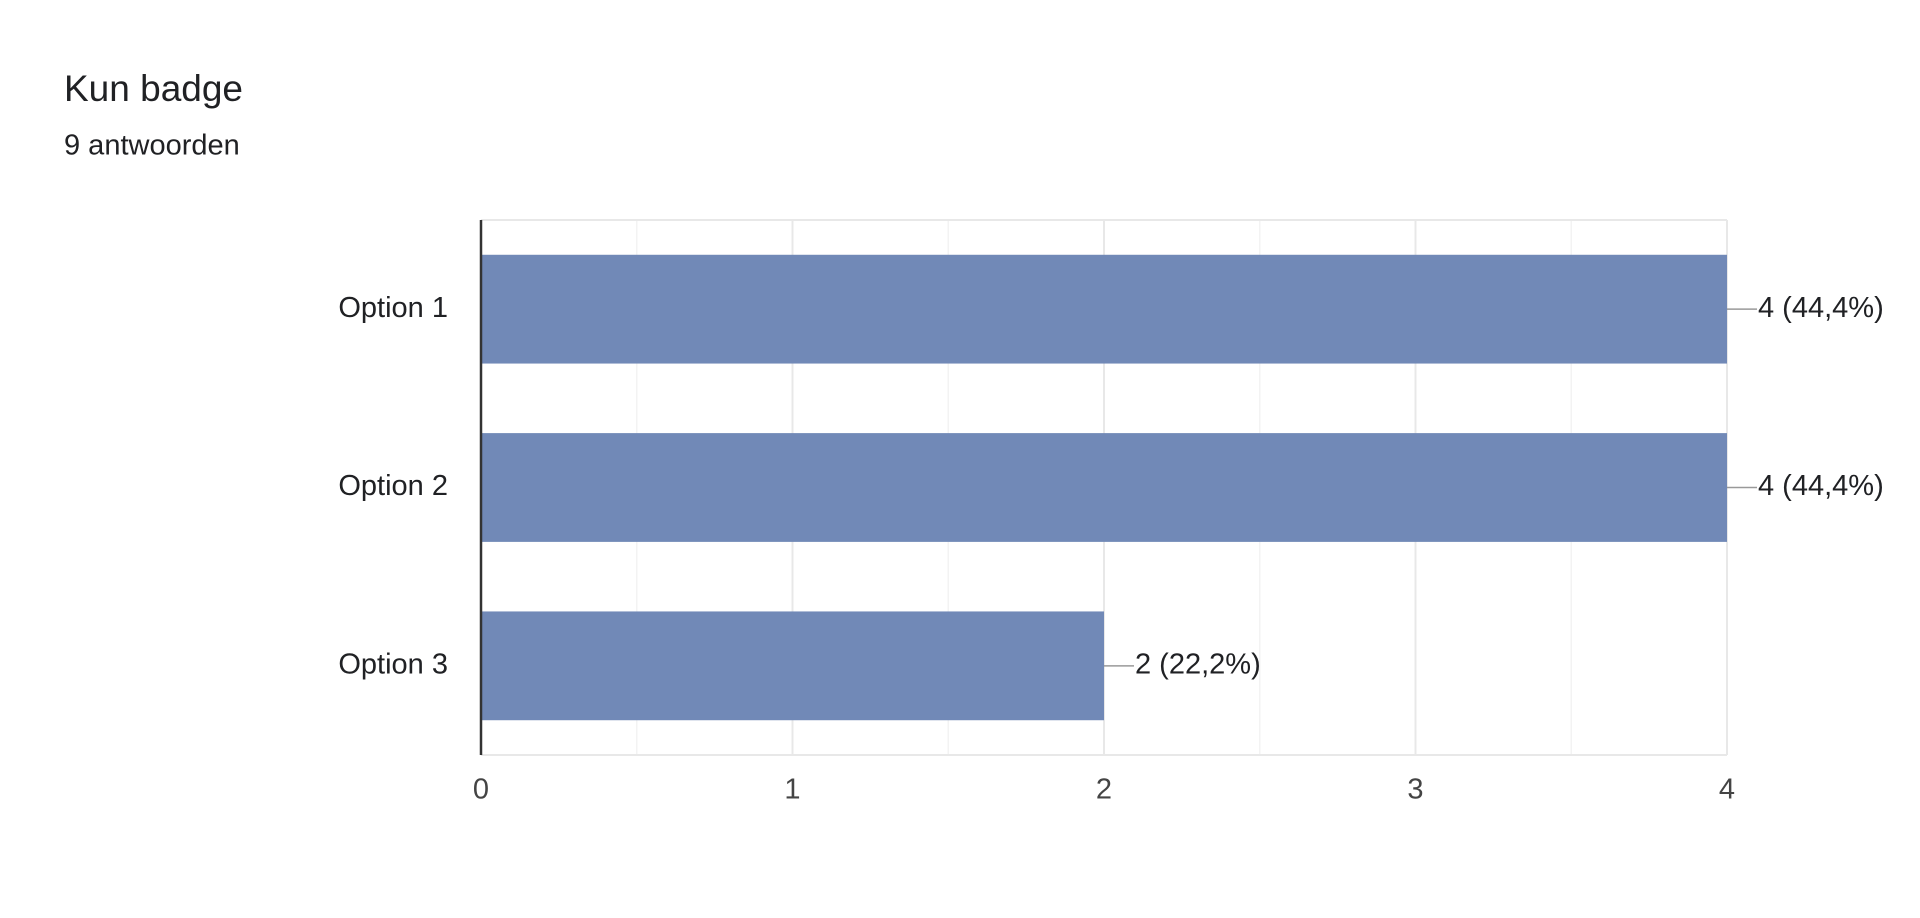 The width and height of the screenshot is (1920, 918). Describe the element at coordinates (1198, 664) in the screenshot. I see `value-label: 2 (22,2%)` at that location.